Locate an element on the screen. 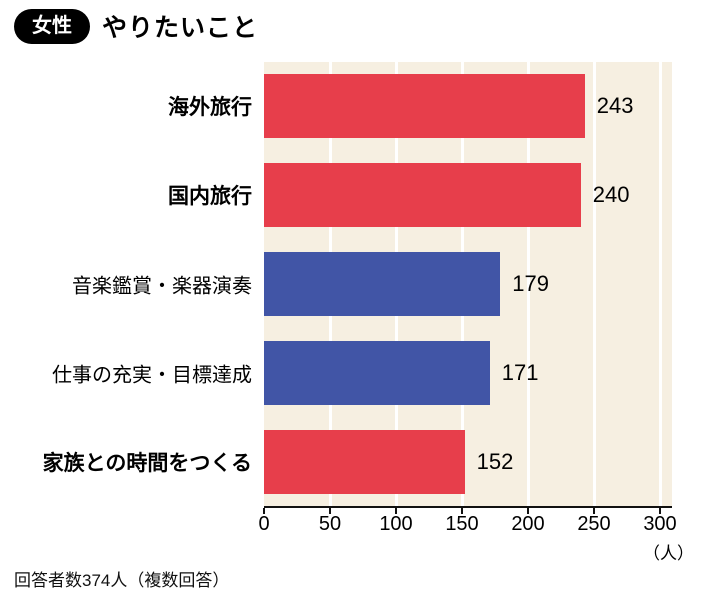  x-axis-tick-label: 200 is located at coordinates (528, 524).